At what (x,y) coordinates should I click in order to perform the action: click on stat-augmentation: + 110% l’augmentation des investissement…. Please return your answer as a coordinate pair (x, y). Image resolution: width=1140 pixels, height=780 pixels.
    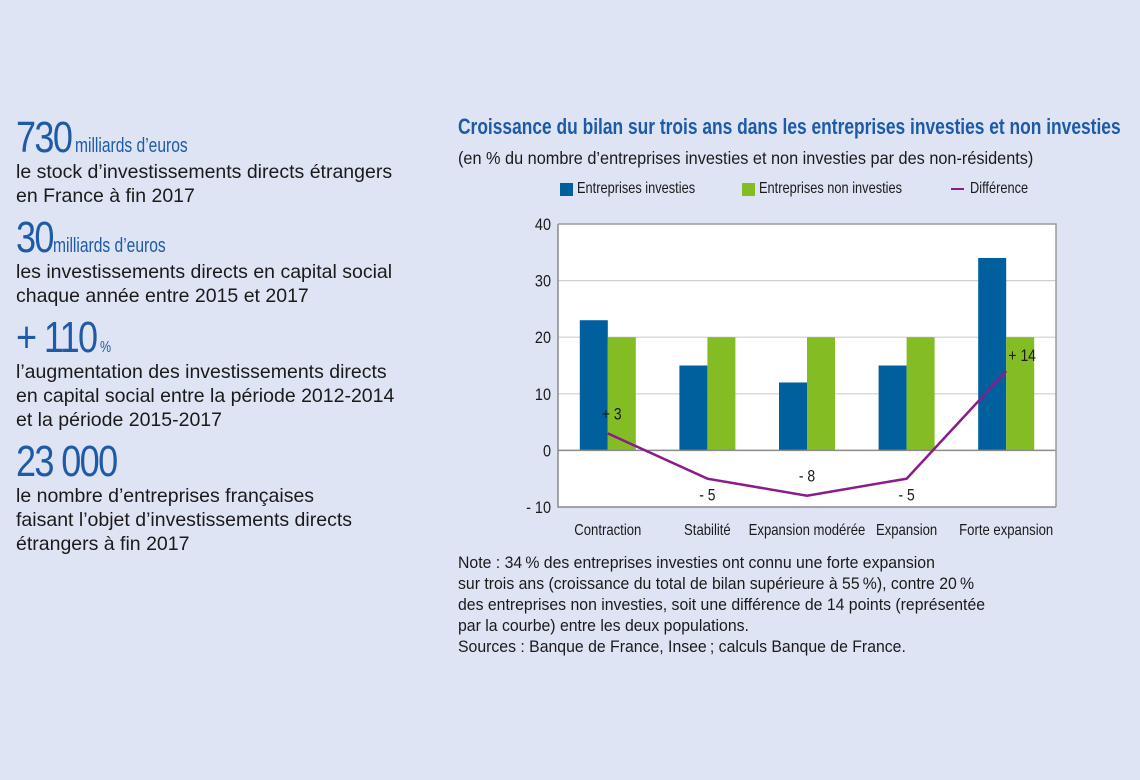
    Looking at the image, I should click on (231, 374).